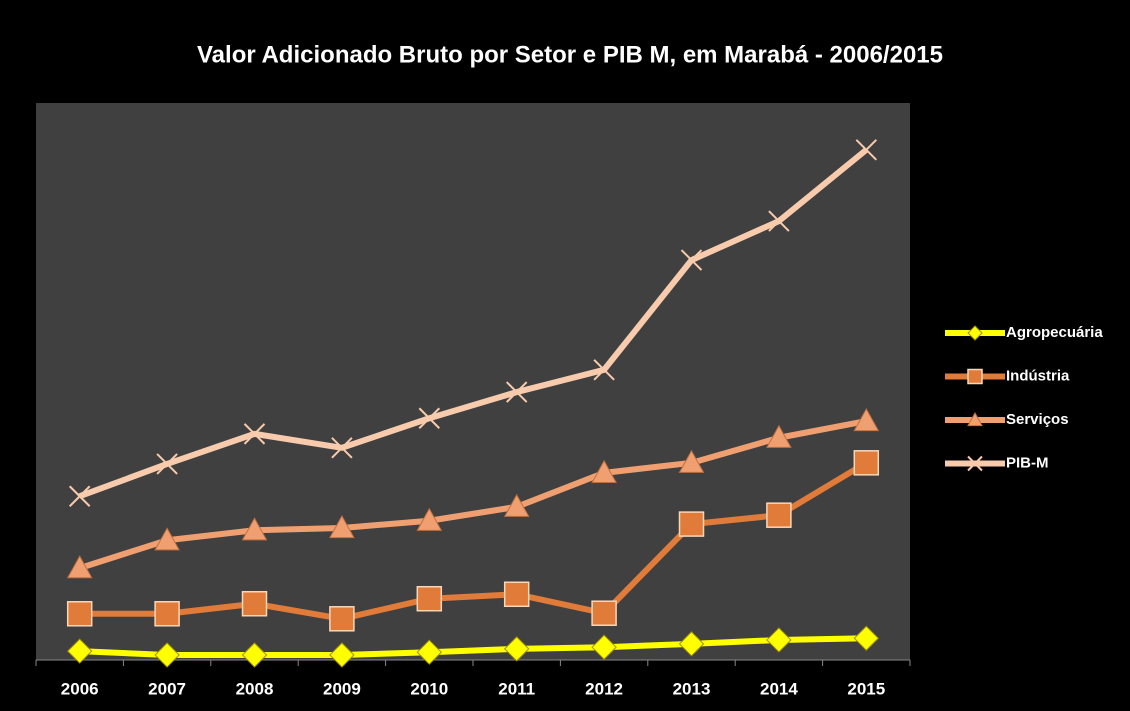 Image resolution: width=1130 pixels, height=711 pixels. I want to click on x-tick-label: 2012, so click(604, 688).